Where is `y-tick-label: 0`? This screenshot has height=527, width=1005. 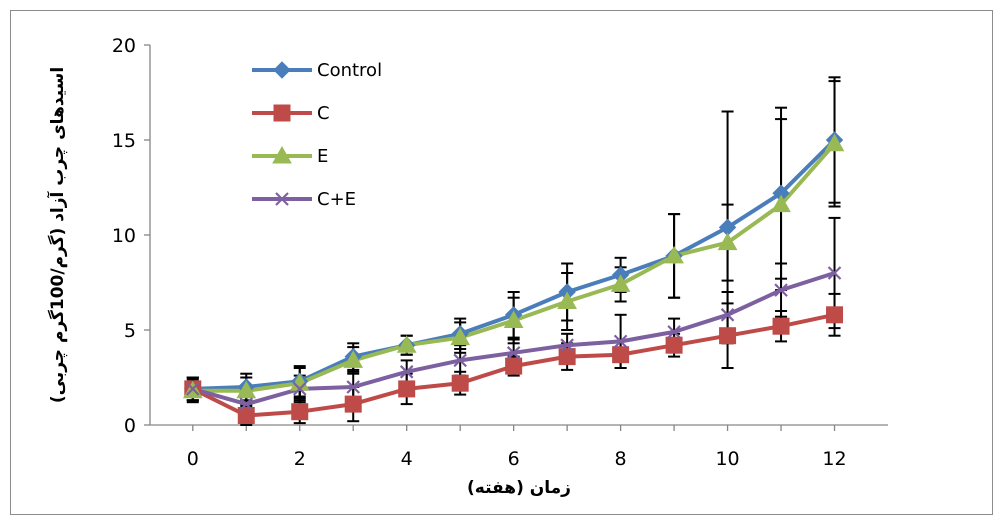
y-tick-label: 0 is located at coordinates (130, 426).